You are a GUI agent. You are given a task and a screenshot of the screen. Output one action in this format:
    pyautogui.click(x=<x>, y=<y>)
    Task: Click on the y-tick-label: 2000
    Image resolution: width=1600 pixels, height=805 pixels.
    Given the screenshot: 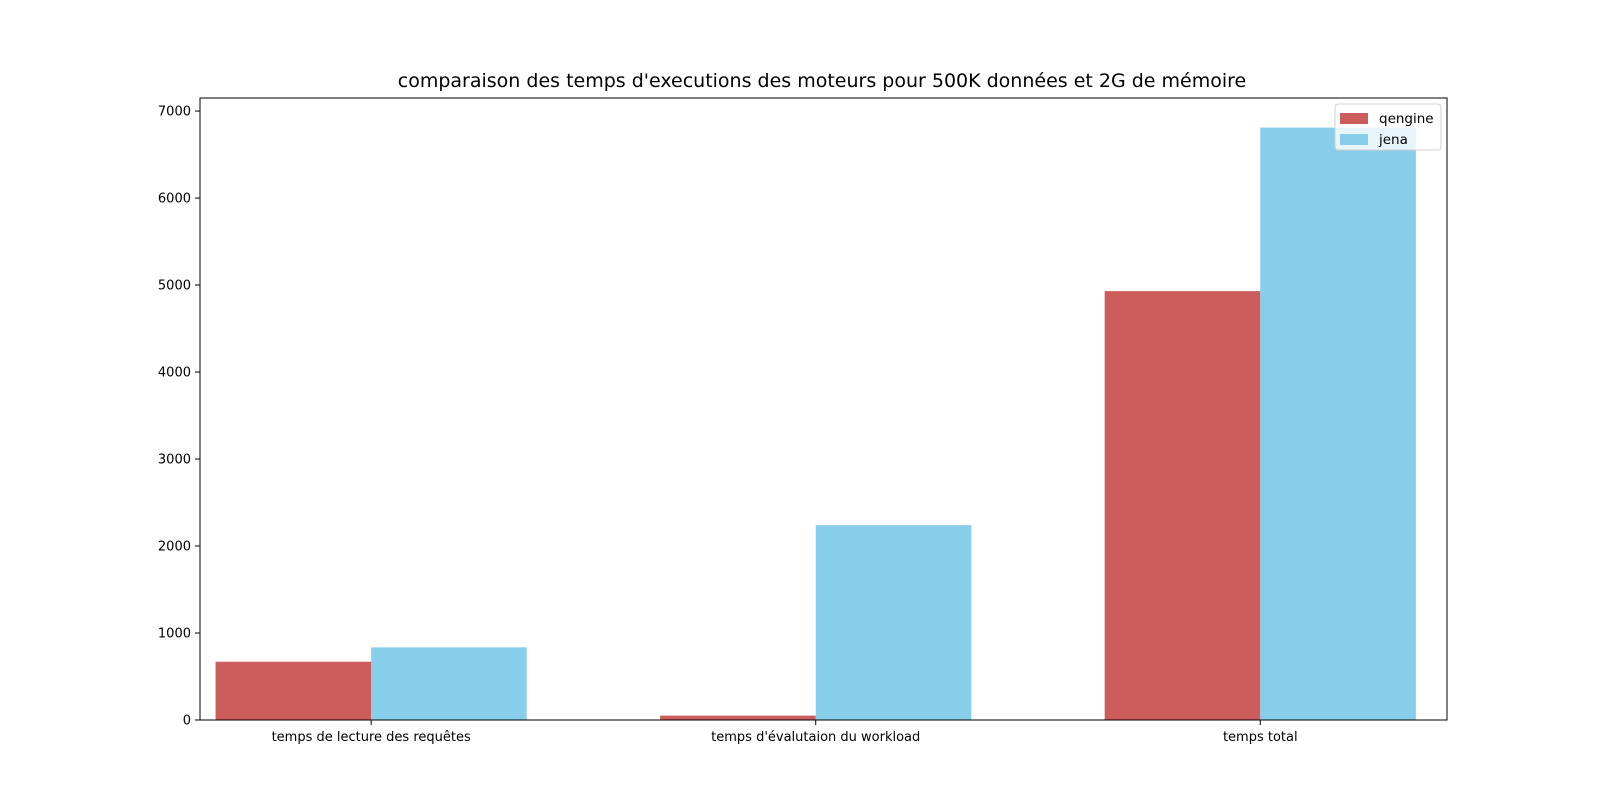 What is the action you would take?
    pyautogui.click(x=174, y=547)
    